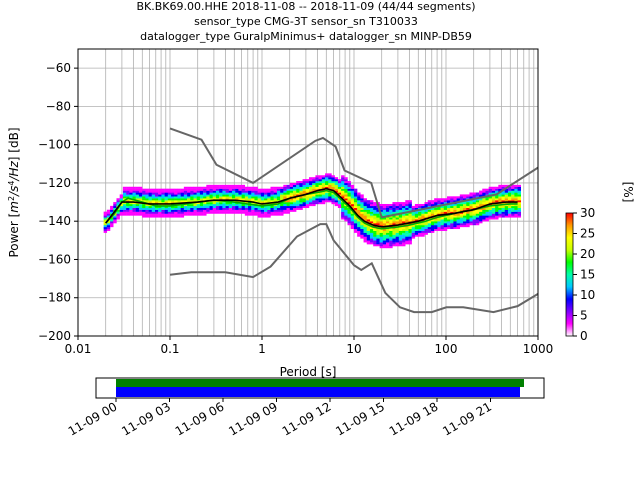  Describe the element at coordinates (318, 392) in the screenshot. I see `timeline-bar-available` at that location.